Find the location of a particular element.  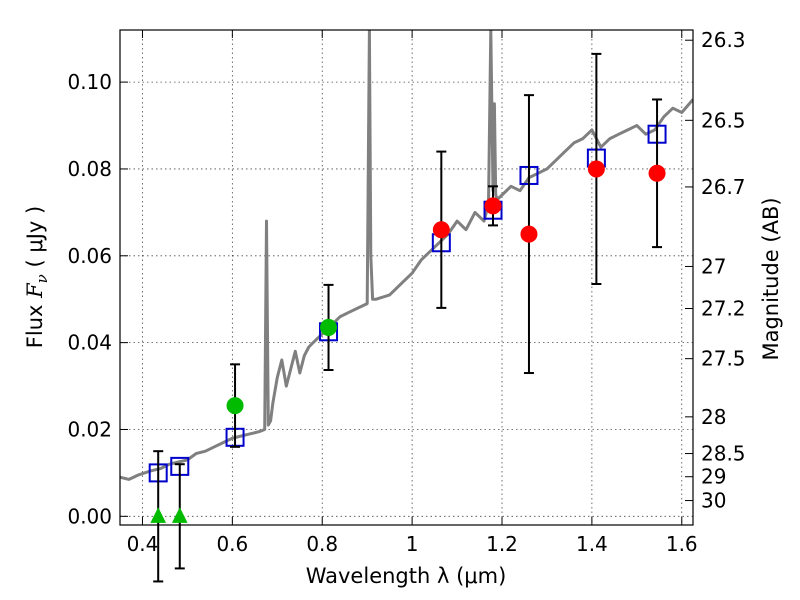

x-tick-label: 0.6 is located at coordinates (232, 544).